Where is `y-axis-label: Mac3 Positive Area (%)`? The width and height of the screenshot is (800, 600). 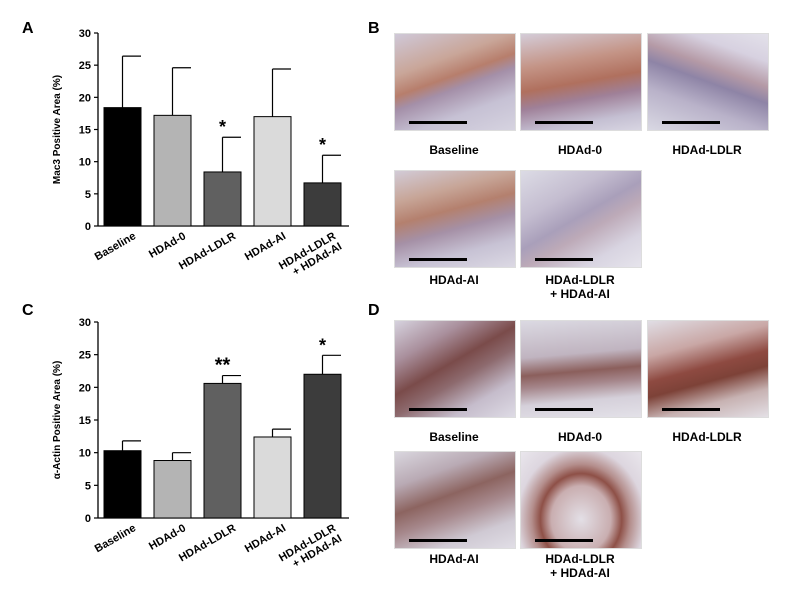 y-axis-label: Mac3 Positive Area (%) is located at coordinates (57, 129).